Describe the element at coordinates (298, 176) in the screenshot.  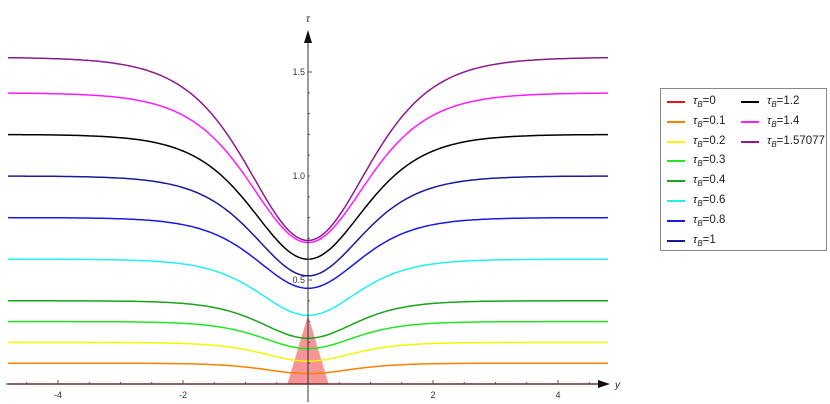
I see `y-tick-label: 1.0` at that location.